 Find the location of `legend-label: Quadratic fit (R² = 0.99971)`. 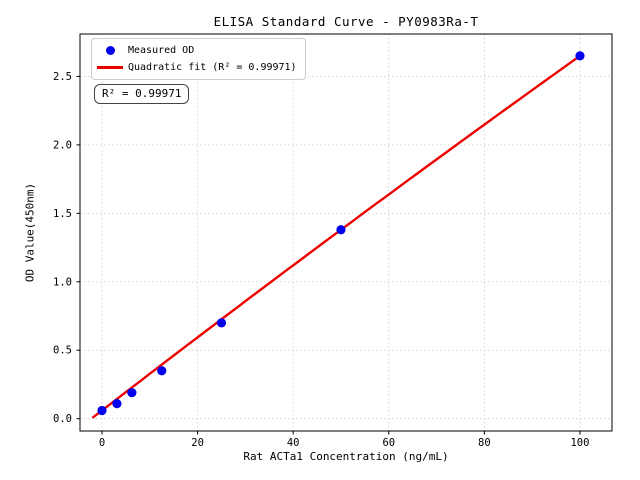

legend-label: Quadratic fit (R² = 0.99971) is located at coordinates (212, 67).